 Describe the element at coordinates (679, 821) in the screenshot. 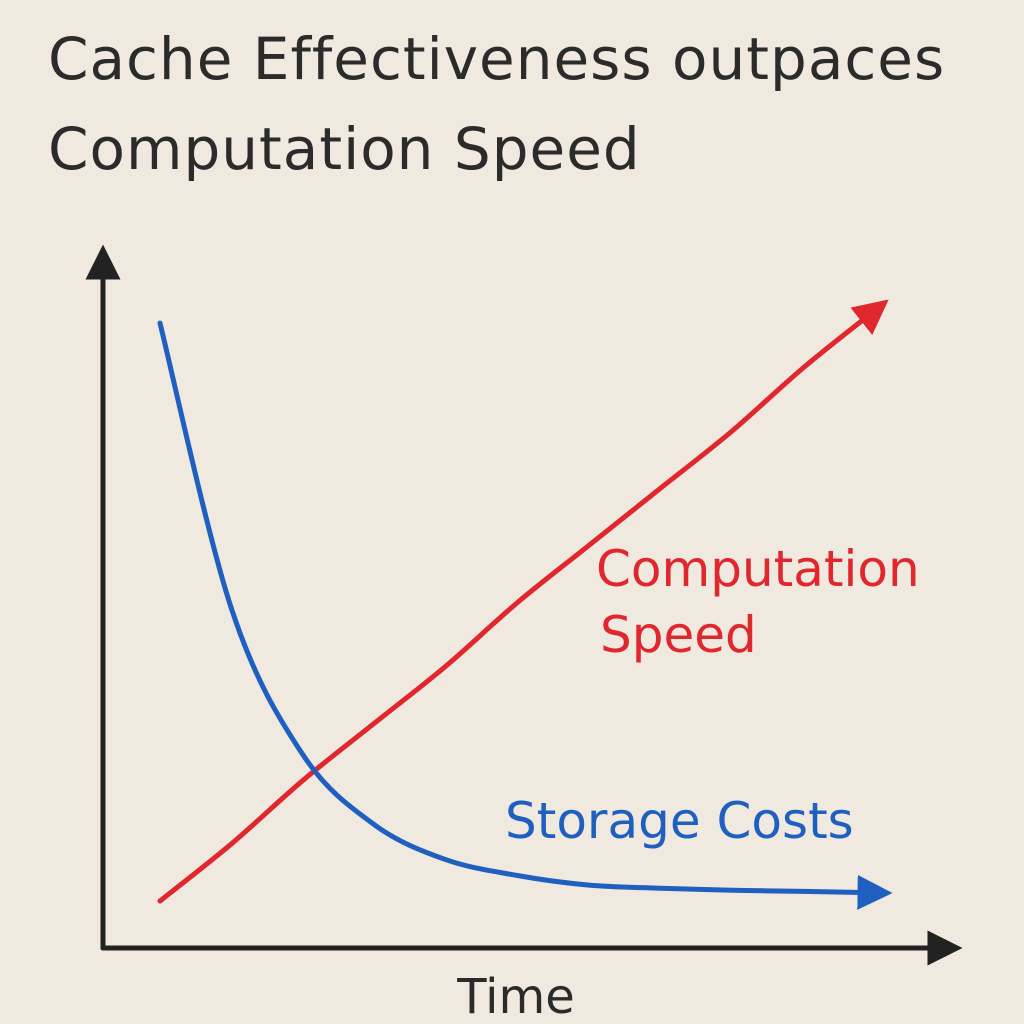

I see `series-label-storage-costs: Storage Costs` at that location.